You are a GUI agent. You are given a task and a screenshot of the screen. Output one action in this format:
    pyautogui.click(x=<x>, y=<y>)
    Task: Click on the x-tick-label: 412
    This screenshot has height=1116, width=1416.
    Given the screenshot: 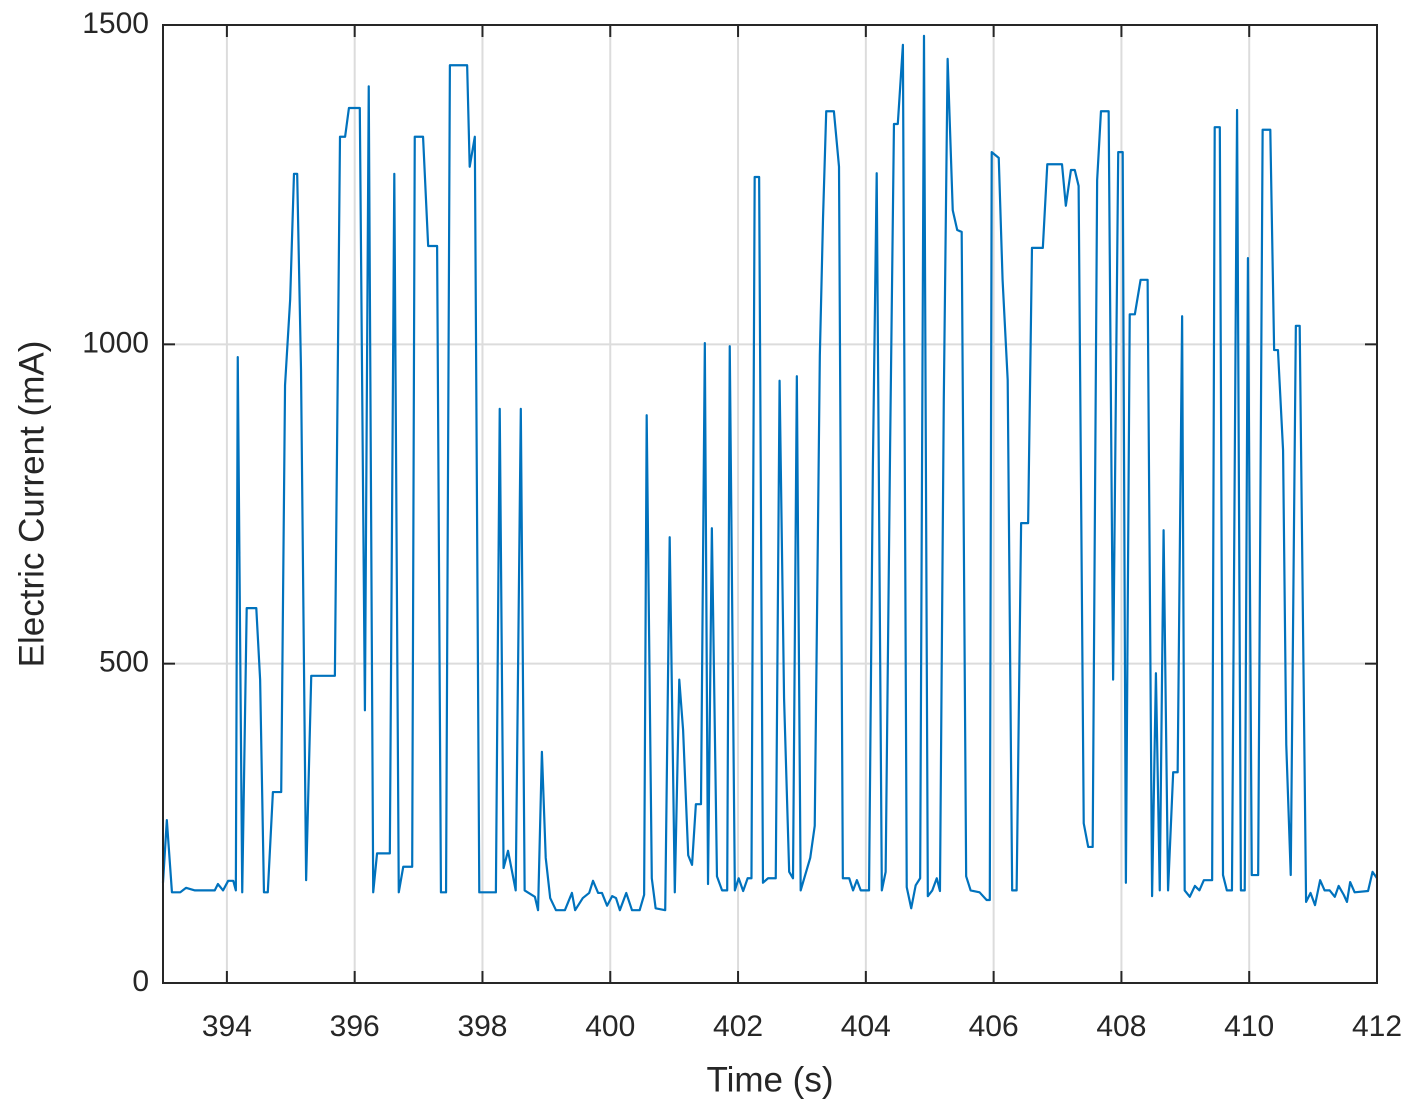 What is the action you would take?
    pyautogui.click(x=1377, y=1026)
    